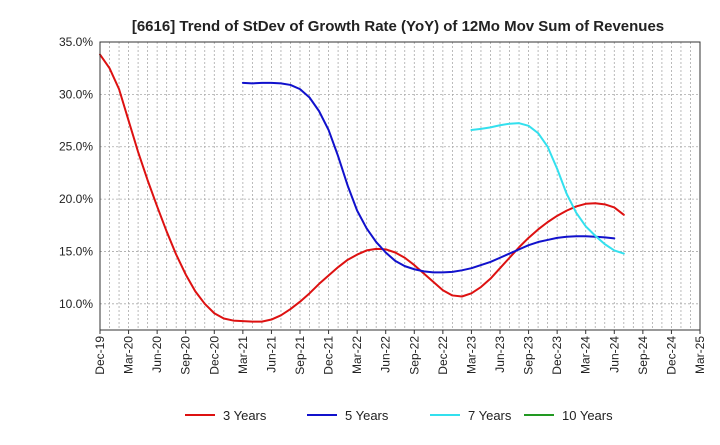 Image resolution: width=720 pixels, height=445 pixels. What do you see at coordinates (186, 355) in the screenshot?
I see `x-tick-label: Sep-20` at bounding box center [186, 355].